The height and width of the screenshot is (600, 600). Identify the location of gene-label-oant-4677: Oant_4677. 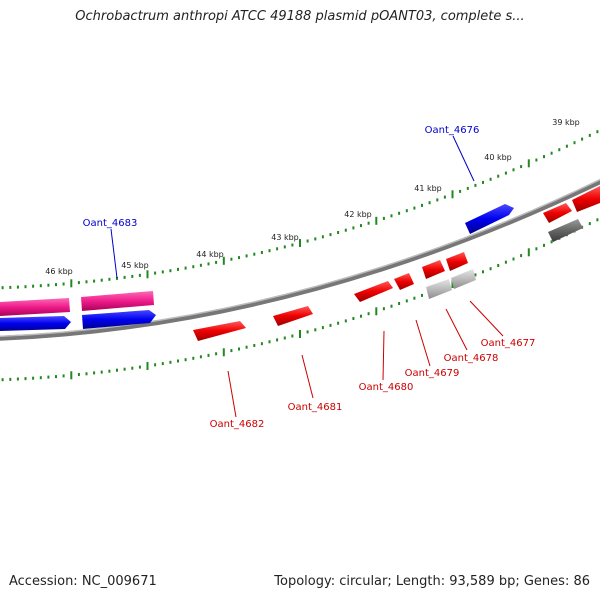
(508, 343).